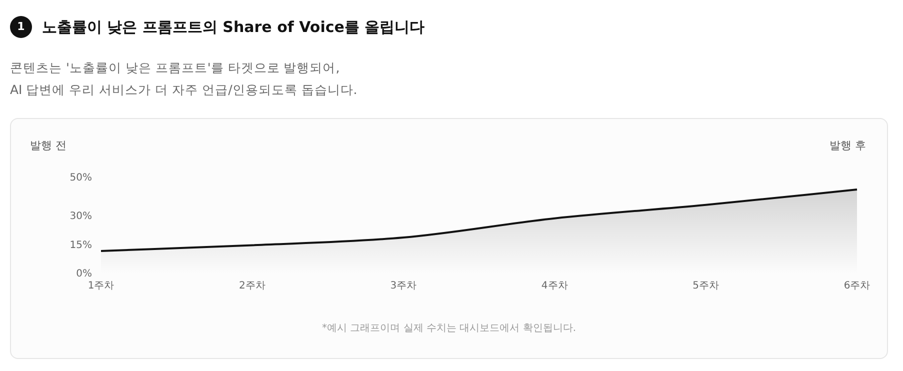 The image size is (903, 371). I want to click on chart-subtitle: 콘텐츠는 '노출률이 낮은 프롬프트'를 타겟으로 발행되어, AI 답변에 우리 서비스가 더 자주 언급/인용되도록 돕습니다., so click(184, 79).